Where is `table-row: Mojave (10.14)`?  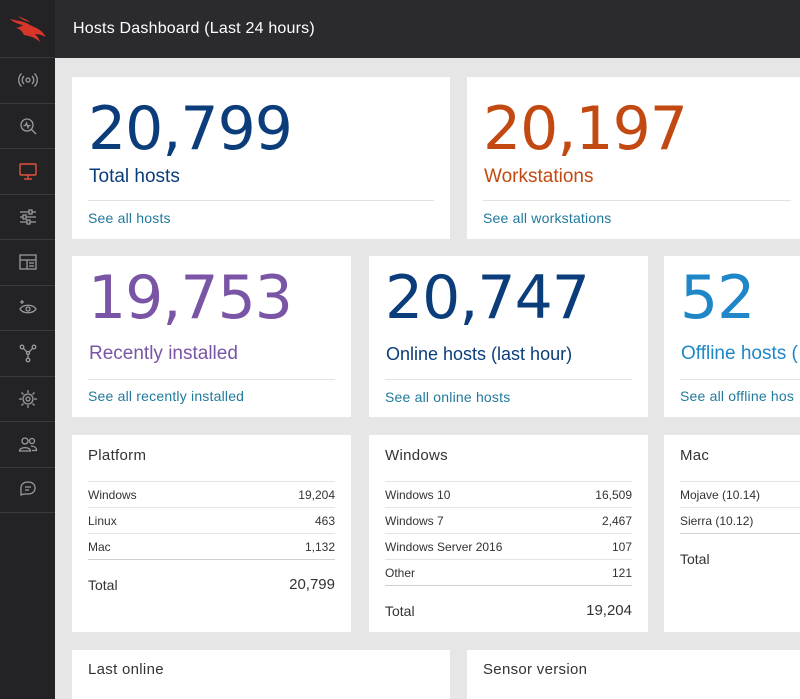
table-row: Mojave (10.14) is located at coordinates (740, 494).